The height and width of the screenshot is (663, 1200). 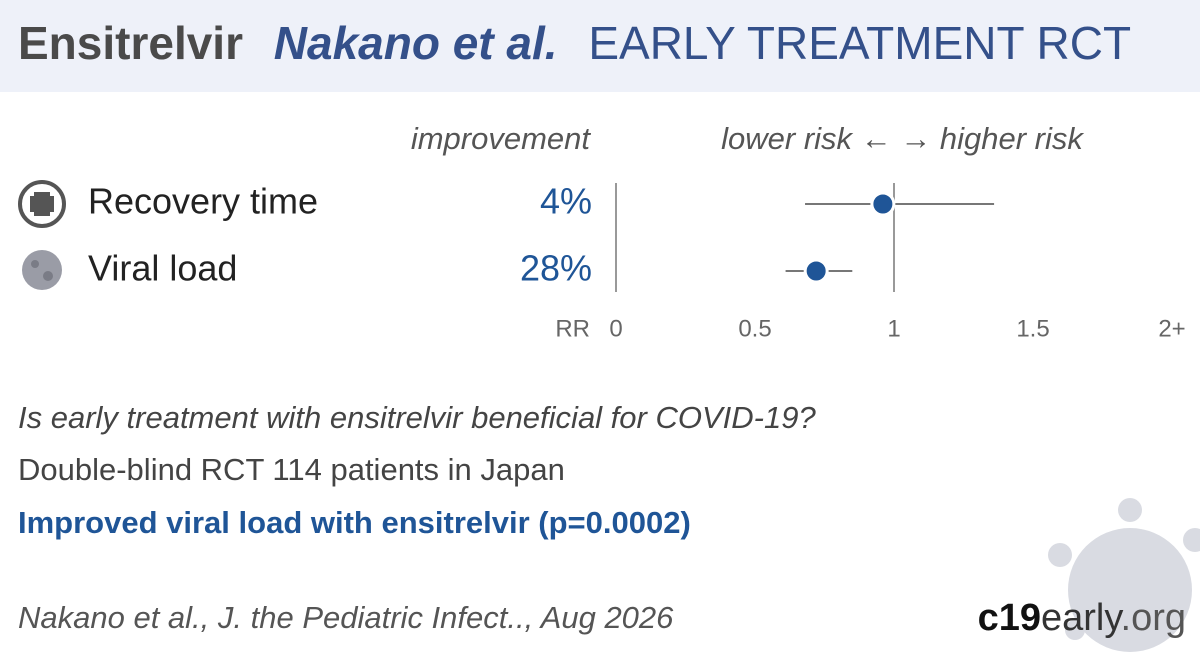 I want to click on site-c: .org, so click(x=1153, y=618).